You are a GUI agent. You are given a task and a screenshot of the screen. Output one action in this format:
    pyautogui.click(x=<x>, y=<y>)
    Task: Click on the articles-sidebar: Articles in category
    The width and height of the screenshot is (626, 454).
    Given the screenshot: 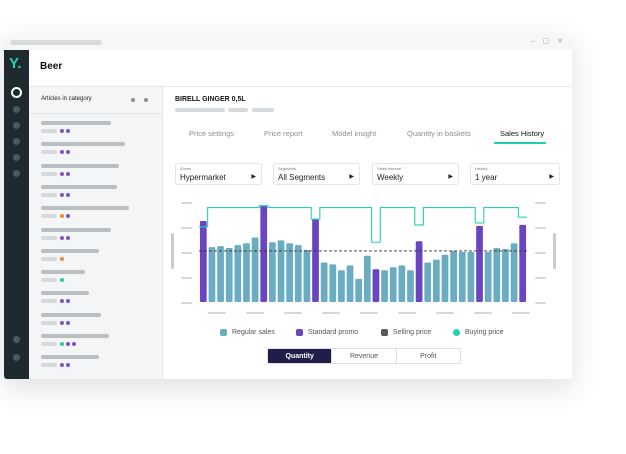 What is the action you would take?
    pyautogui.click(x=96, y=233)
    